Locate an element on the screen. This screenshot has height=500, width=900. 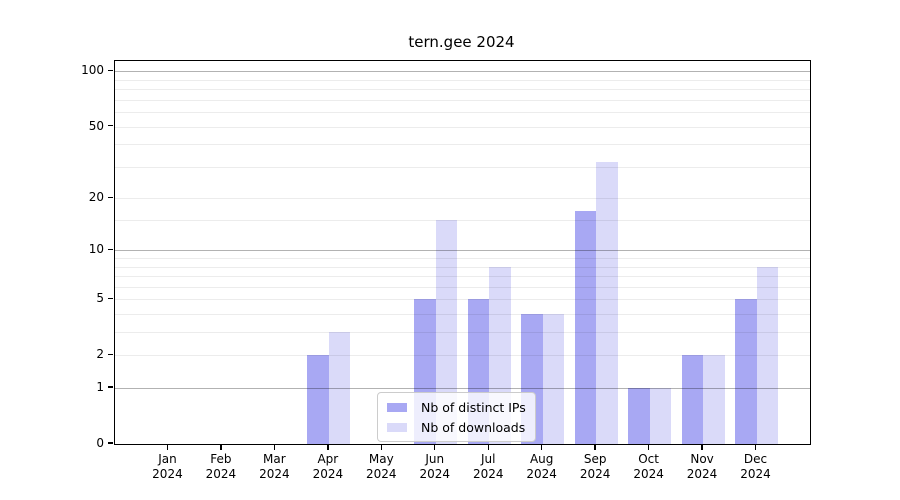
x-tick-label: Oct 2024 is located at coordinates (649, 467).